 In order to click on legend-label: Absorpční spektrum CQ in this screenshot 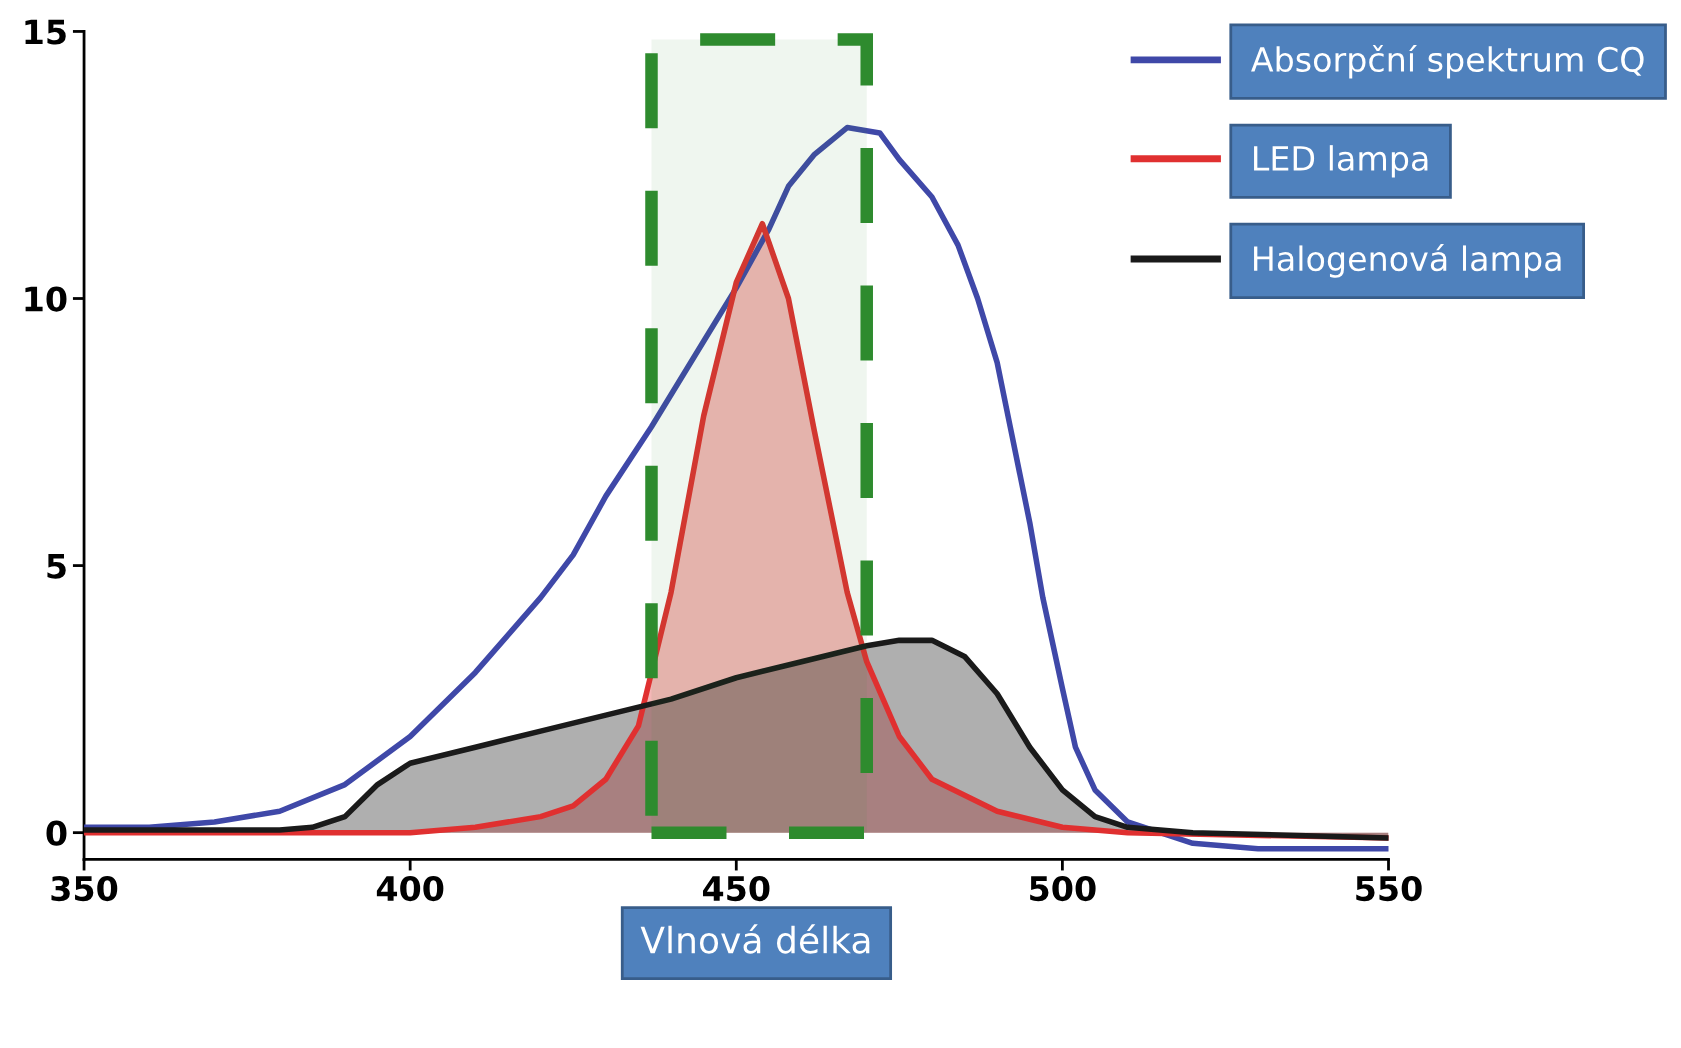, I will do `click(1447, 61)`.